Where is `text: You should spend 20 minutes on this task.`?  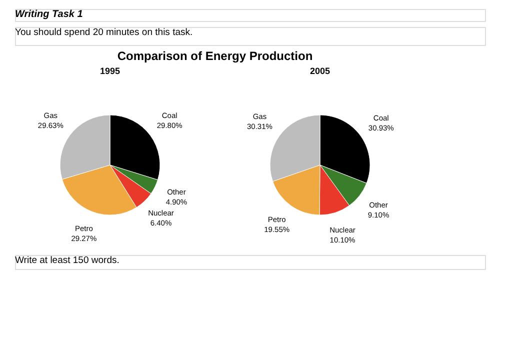 text: You should spend 20 minutes on this task. is located at coordinates (104, 32).